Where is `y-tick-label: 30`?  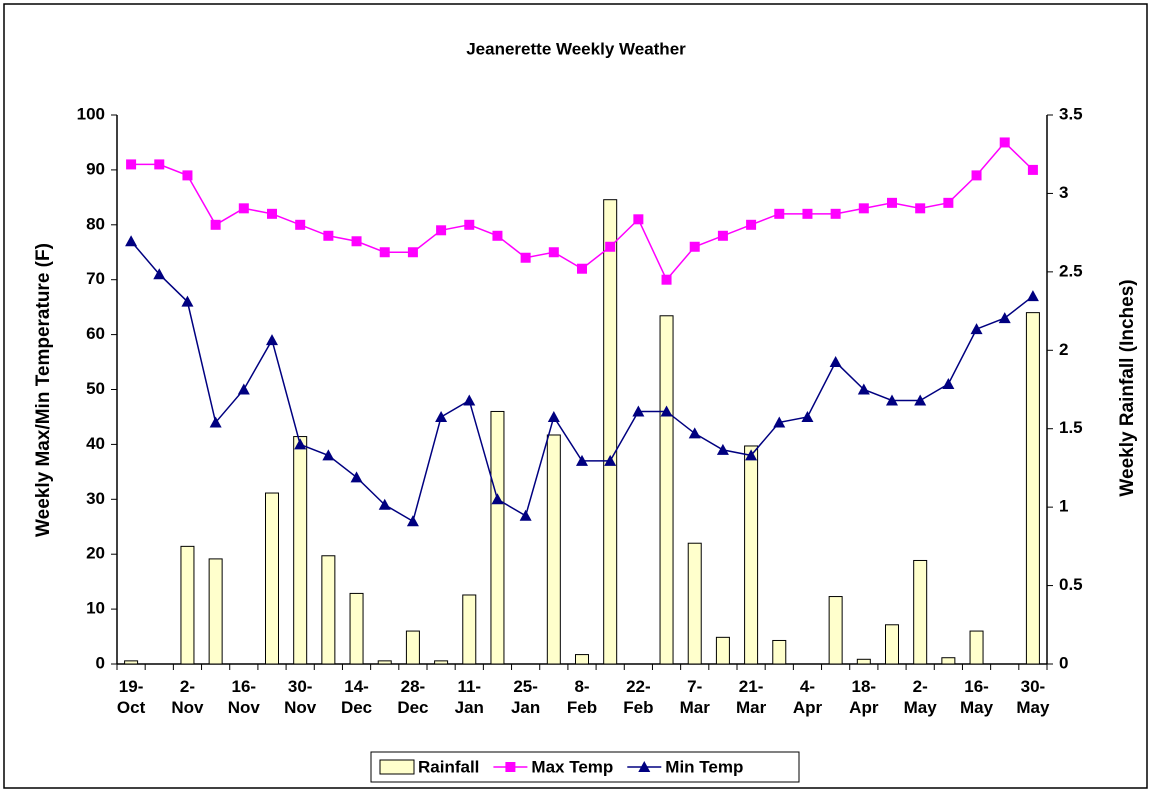 y-tick-label: 30 is located at coordinates (95, 498).